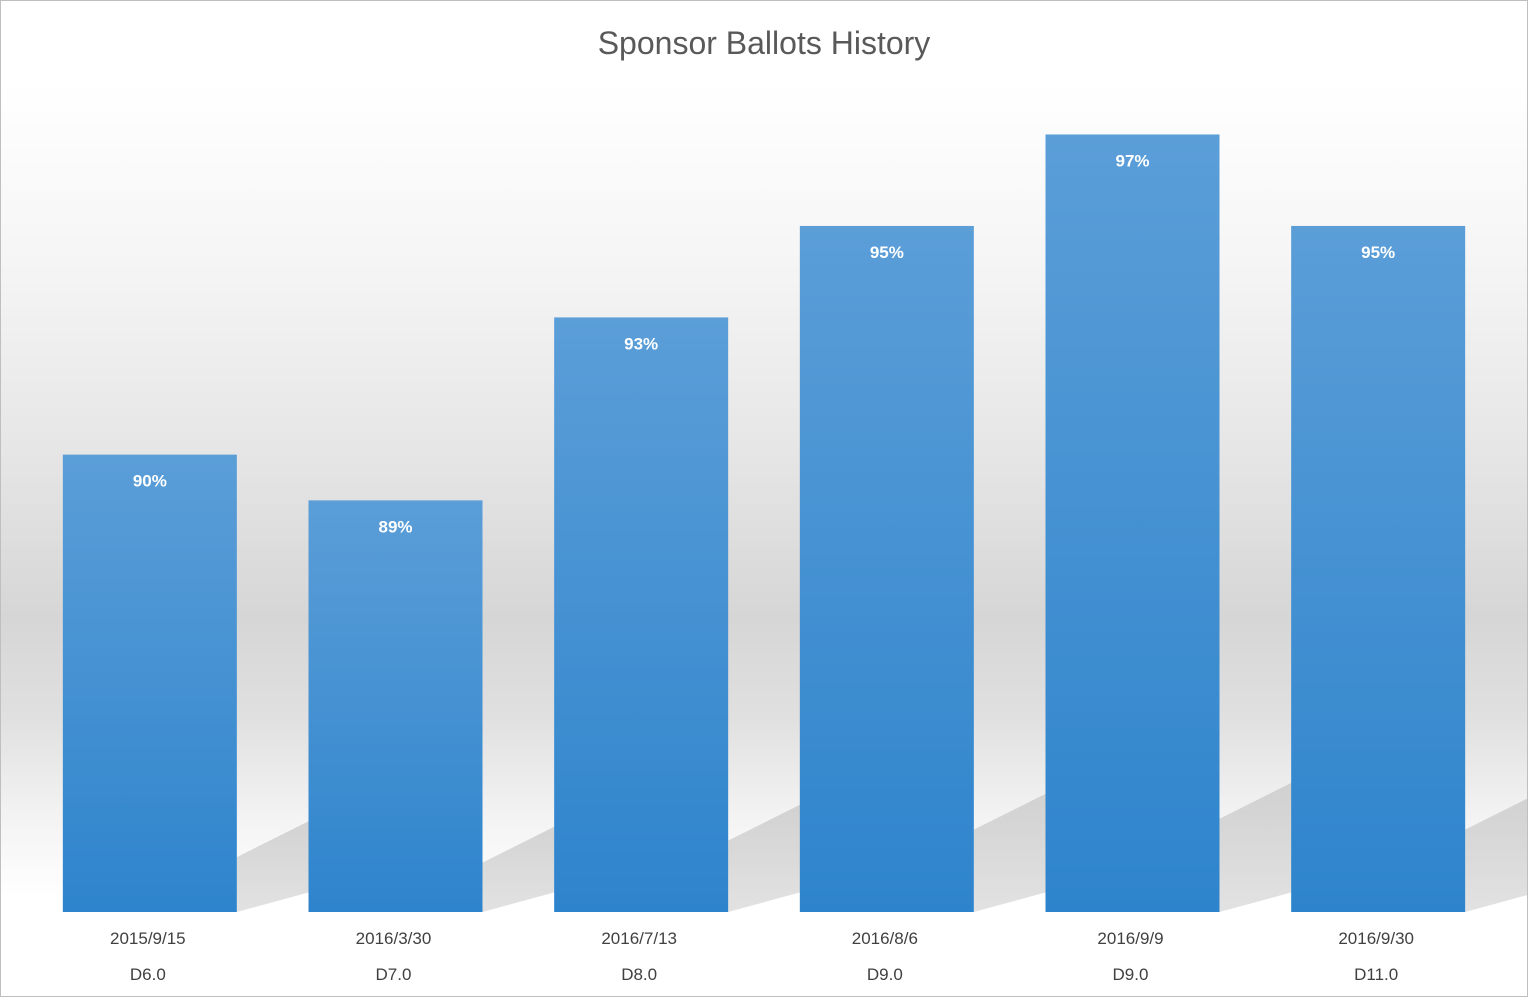  What do you see at coordinates (394, 974) in the screenshot?
I see `x-tick-label-version: D7.0` at bounding box center [394, 974].